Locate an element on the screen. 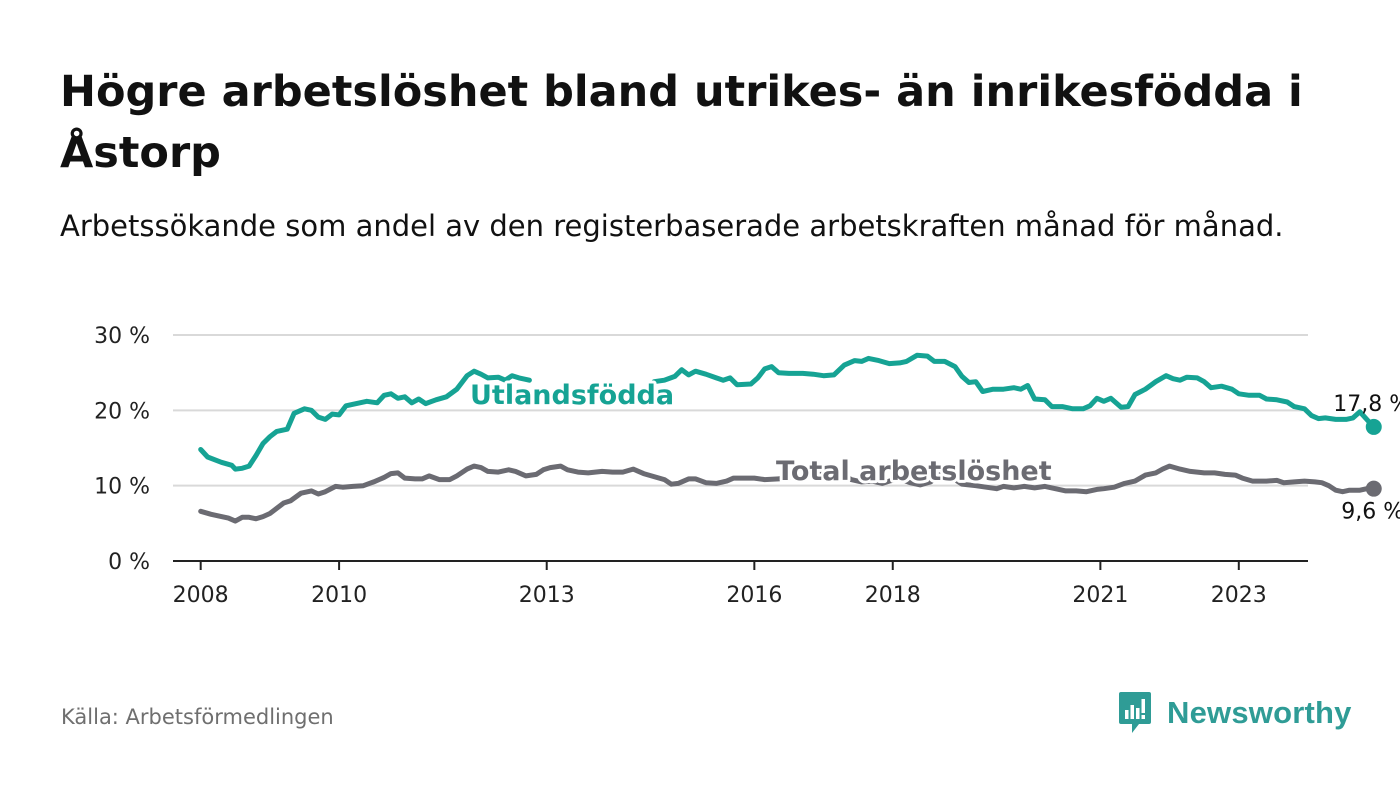 This screenshot has height=794, width=1400. brand-logo: Newsworthy is located at coordinates (1234, 713).